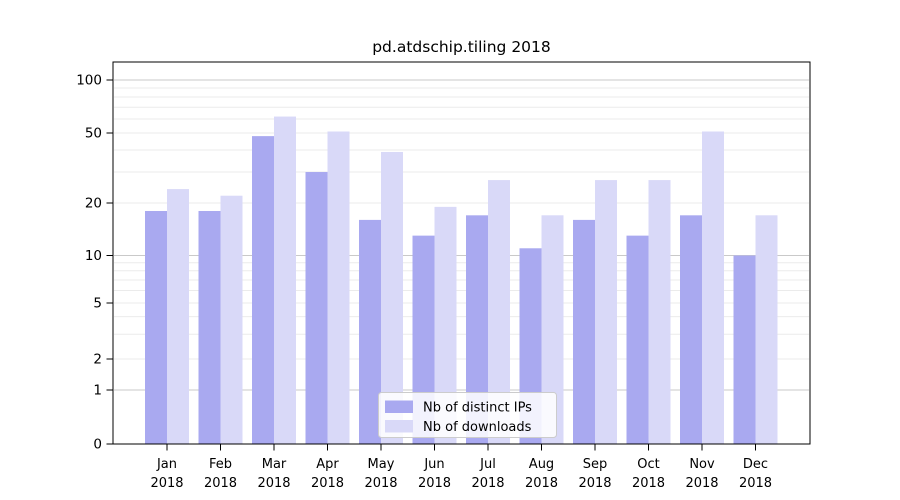 The image size is (900, 500). I want to click on x-tick-label-month: Jan, so click(166, 464).